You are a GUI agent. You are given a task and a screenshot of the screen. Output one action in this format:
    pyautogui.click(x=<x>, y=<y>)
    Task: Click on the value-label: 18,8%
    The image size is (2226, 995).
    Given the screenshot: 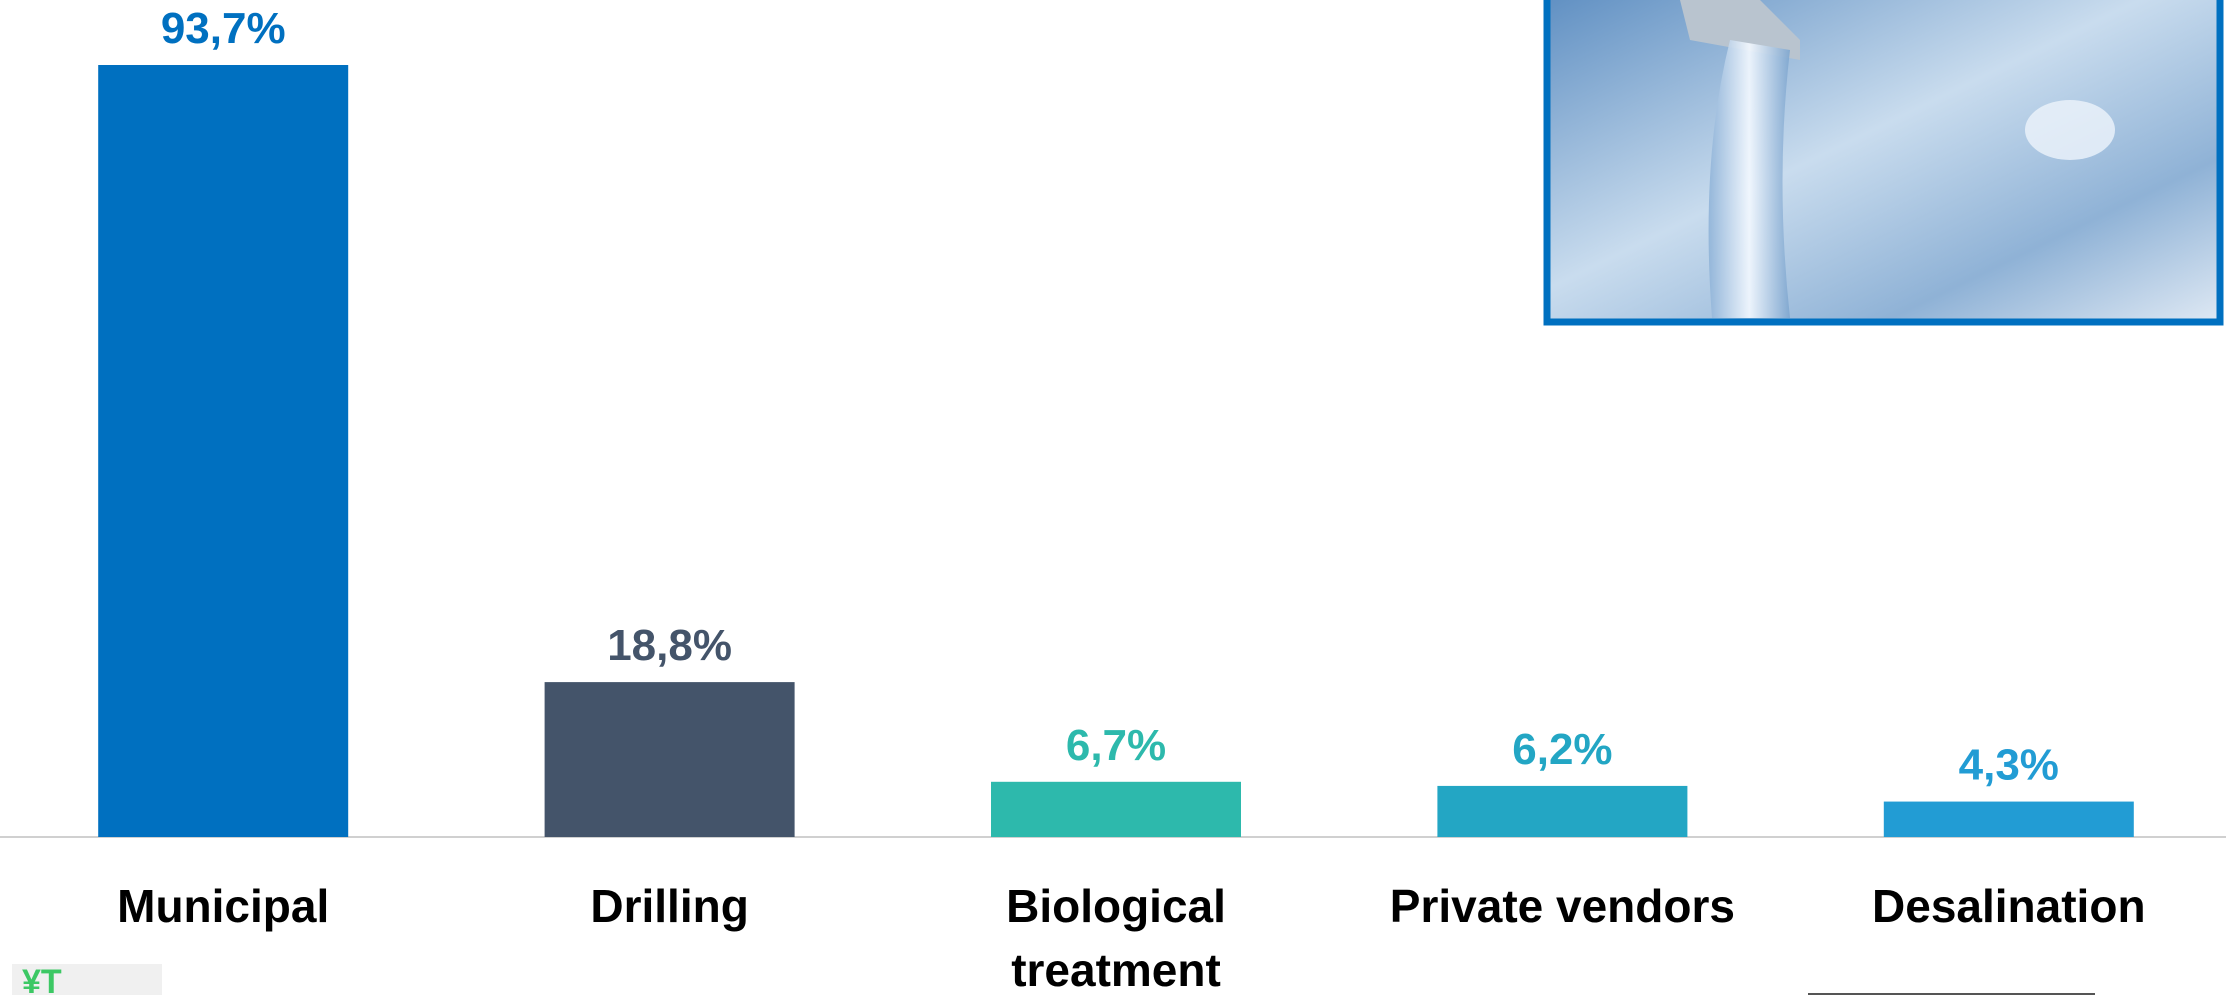 What is the action you would take?
    pyautogui.click(x=669, y=645)
    